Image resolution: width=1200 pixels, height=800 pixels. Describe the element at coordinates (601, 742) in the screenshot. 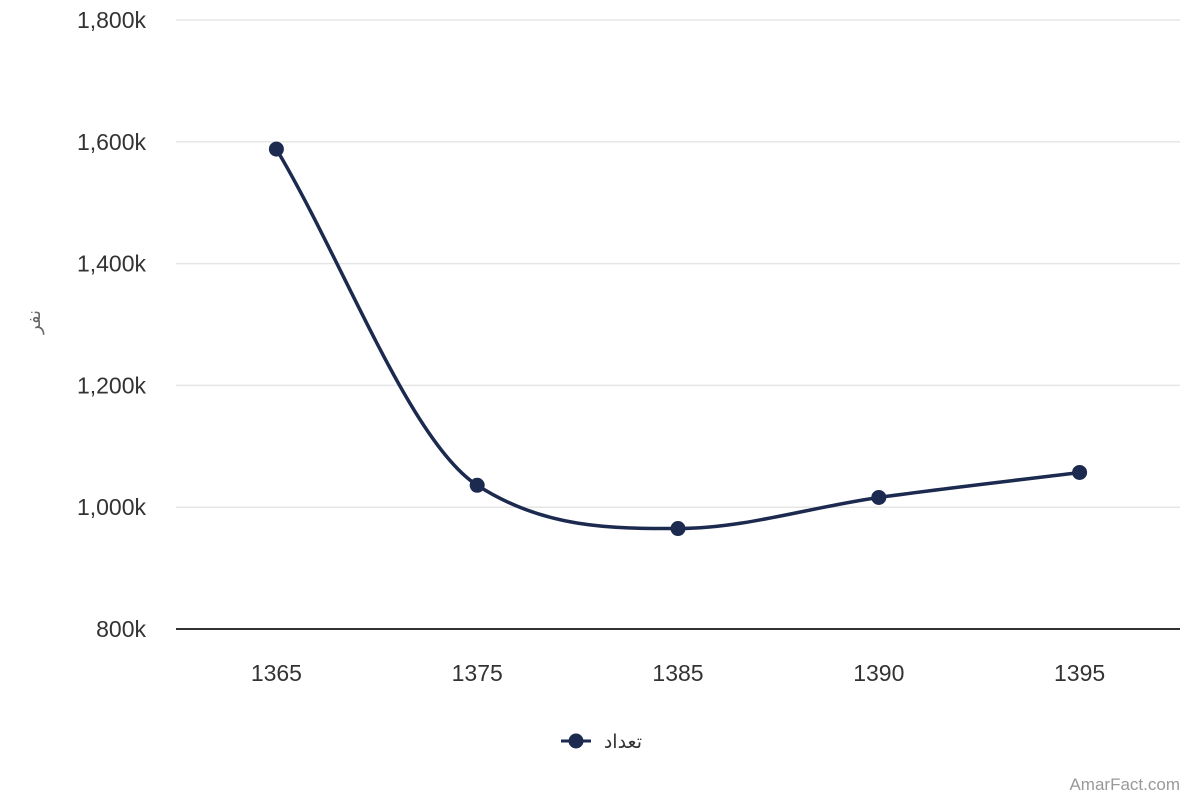

I see `legend: تعداد` at that location.